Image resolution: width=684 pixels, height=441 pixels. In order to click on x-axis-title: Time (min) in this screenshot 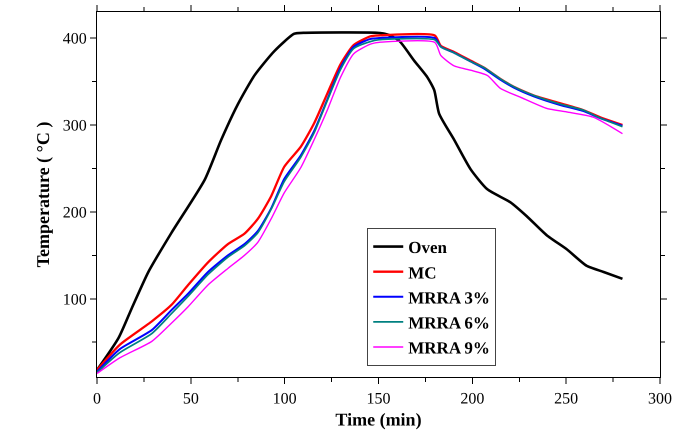, I will do `click(378, 419)`.